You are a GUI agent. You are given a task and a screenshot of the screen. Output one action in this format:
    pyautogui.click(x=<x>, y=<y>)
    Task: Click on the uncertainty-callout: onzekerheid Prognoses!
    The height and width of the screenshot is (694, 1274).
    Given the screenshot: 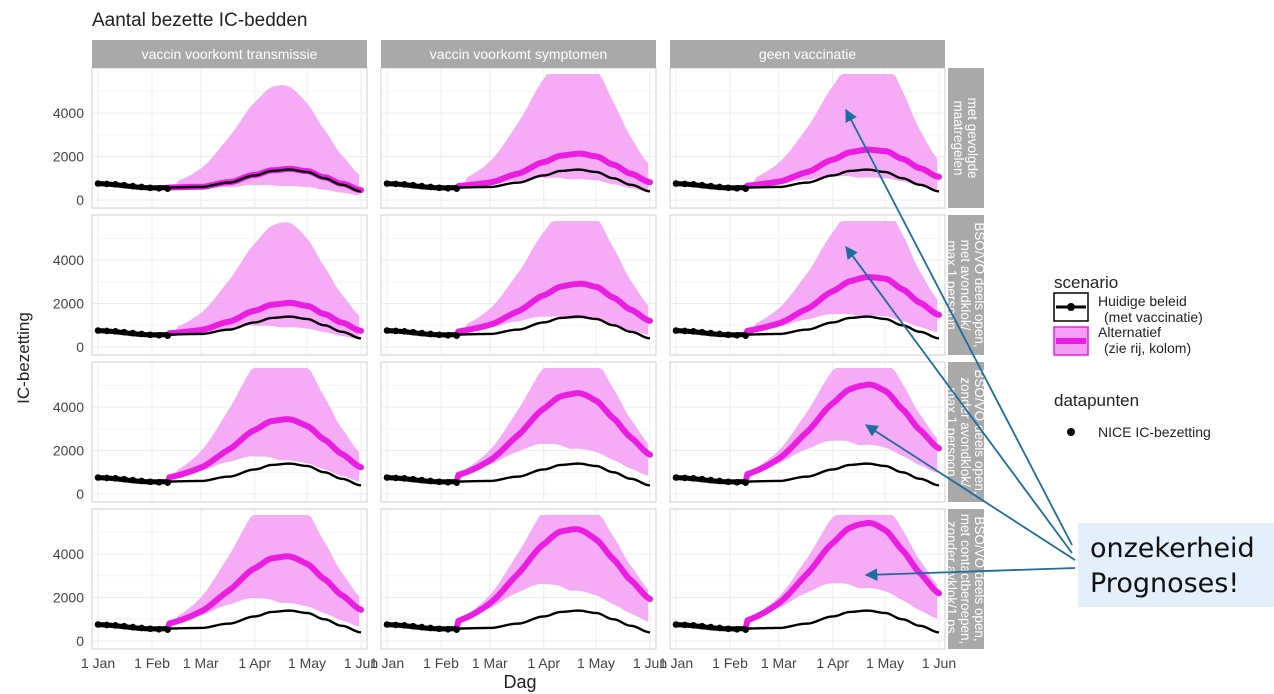 What is the action you would take?
    pyautogui.click(x=1176, y=565)
    